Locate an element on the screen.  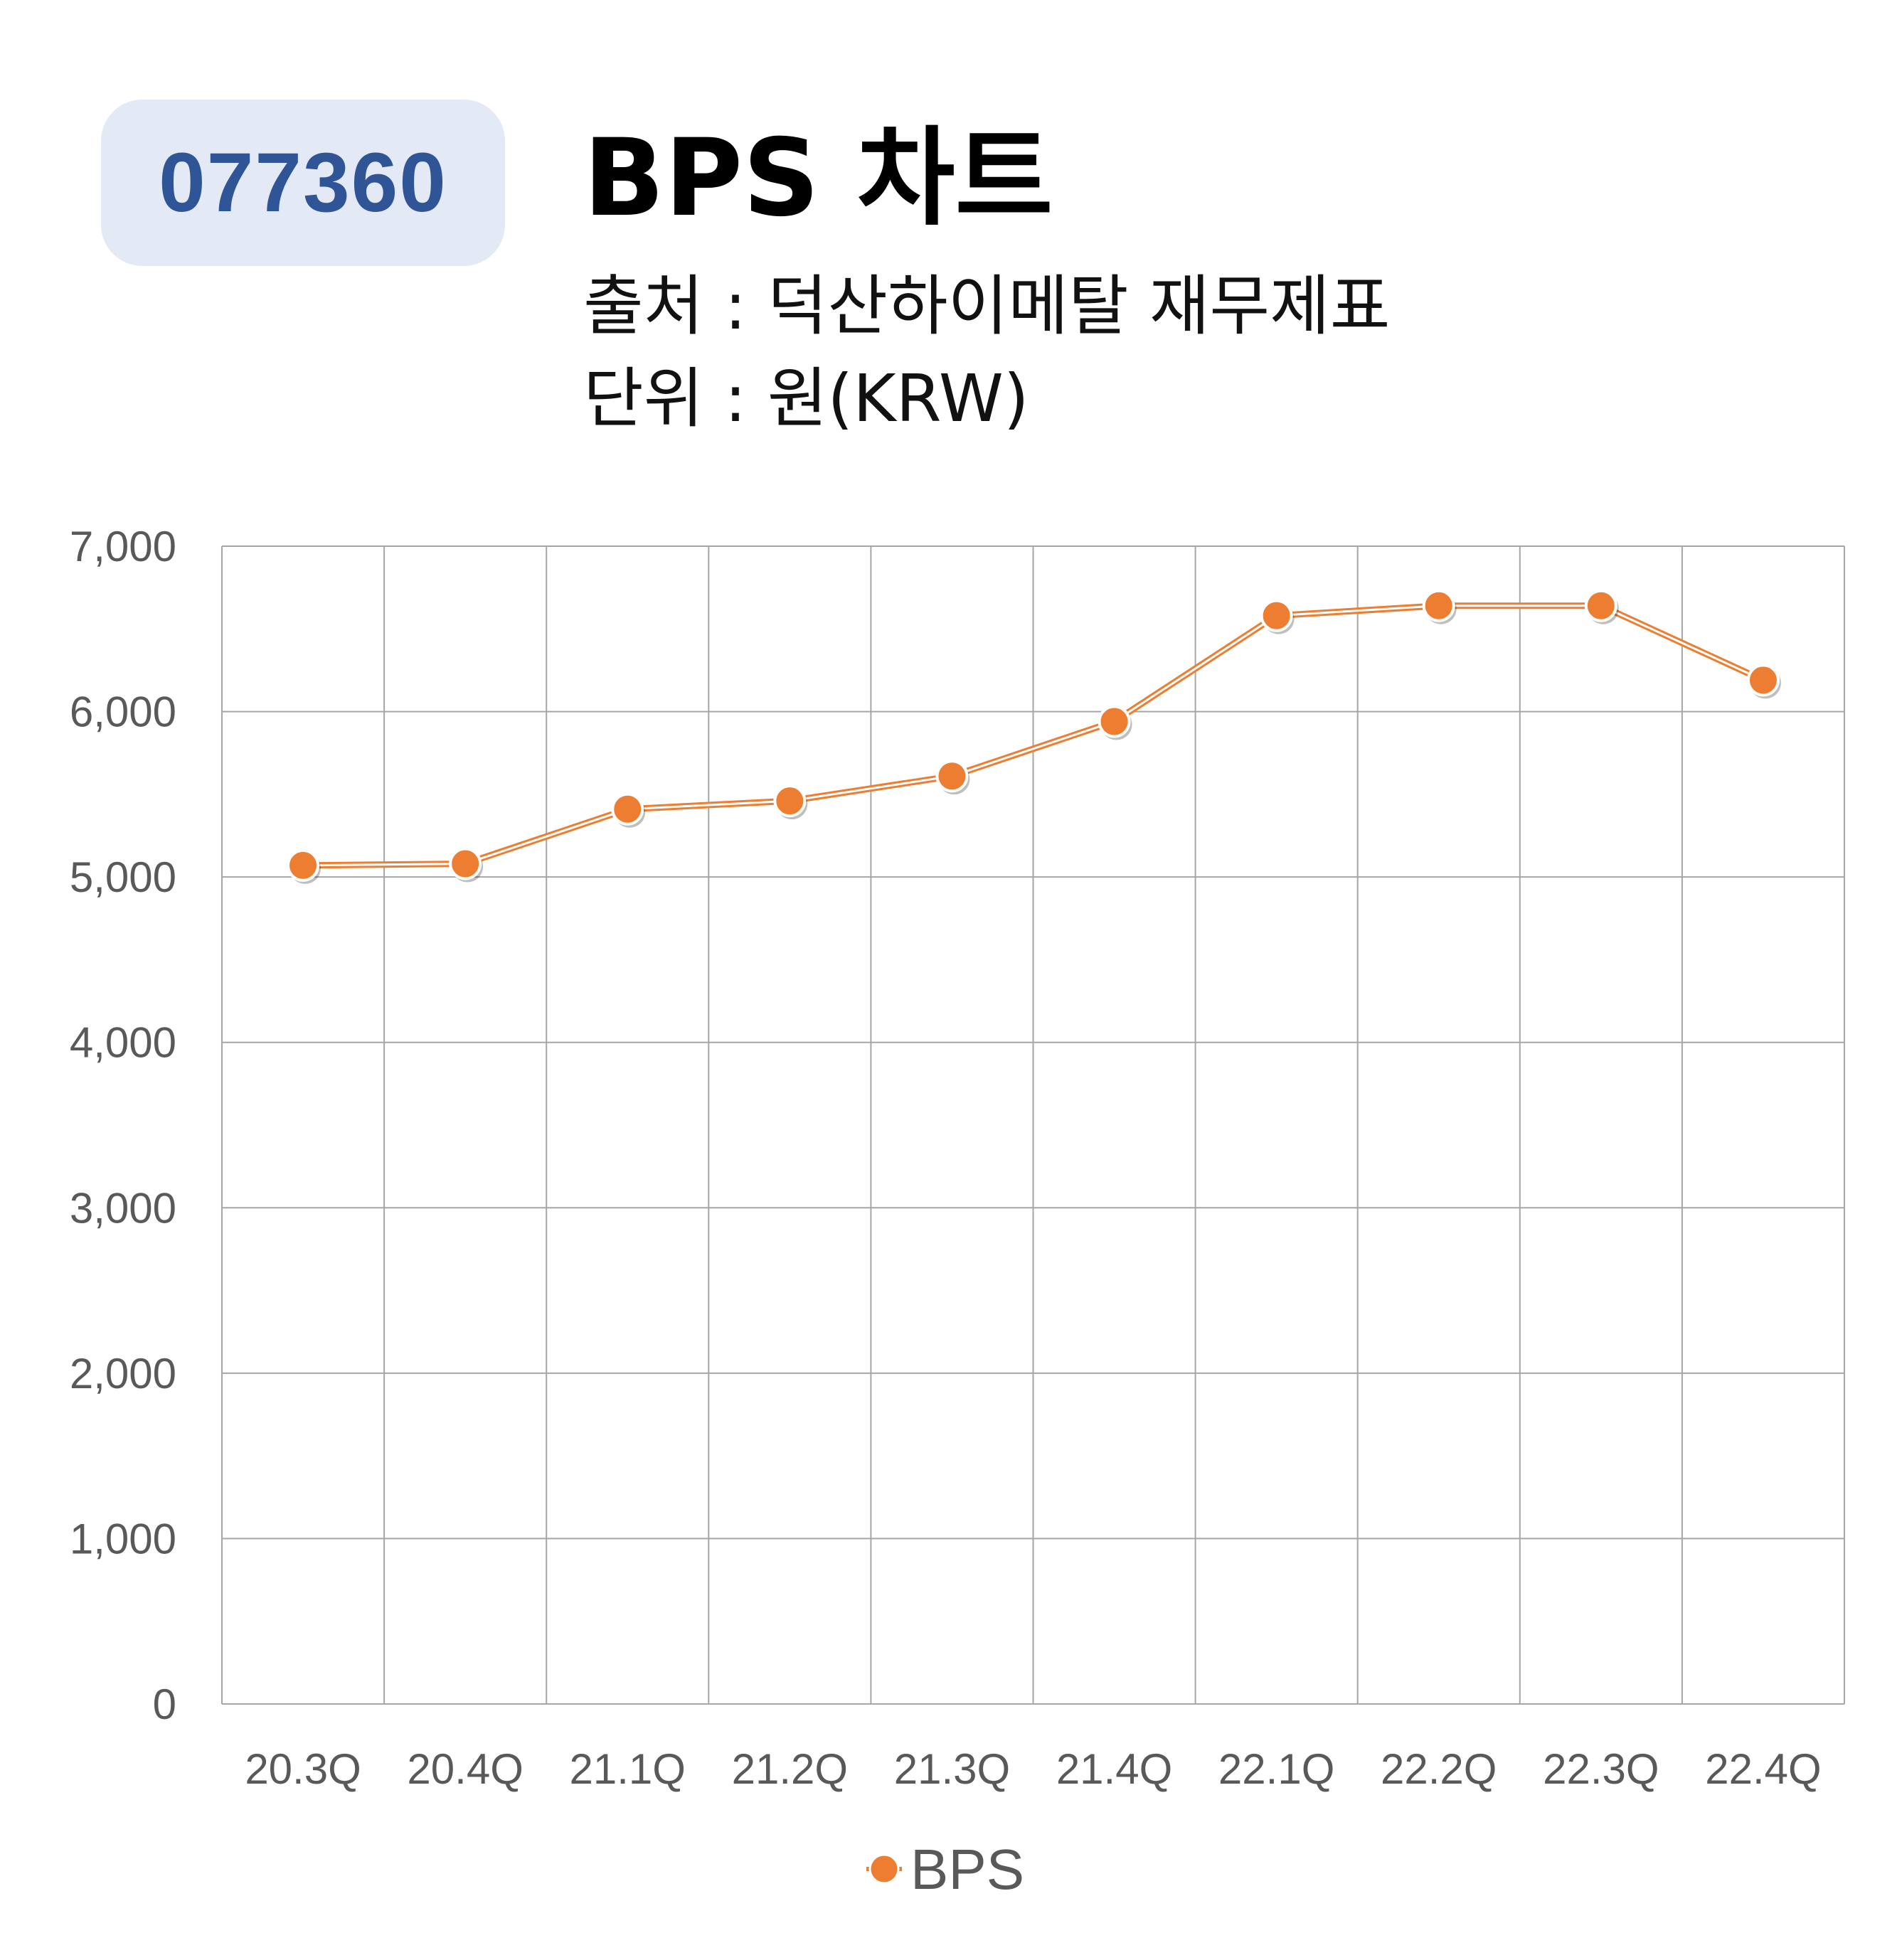
series-bps is located at coordinates (1034, 736).